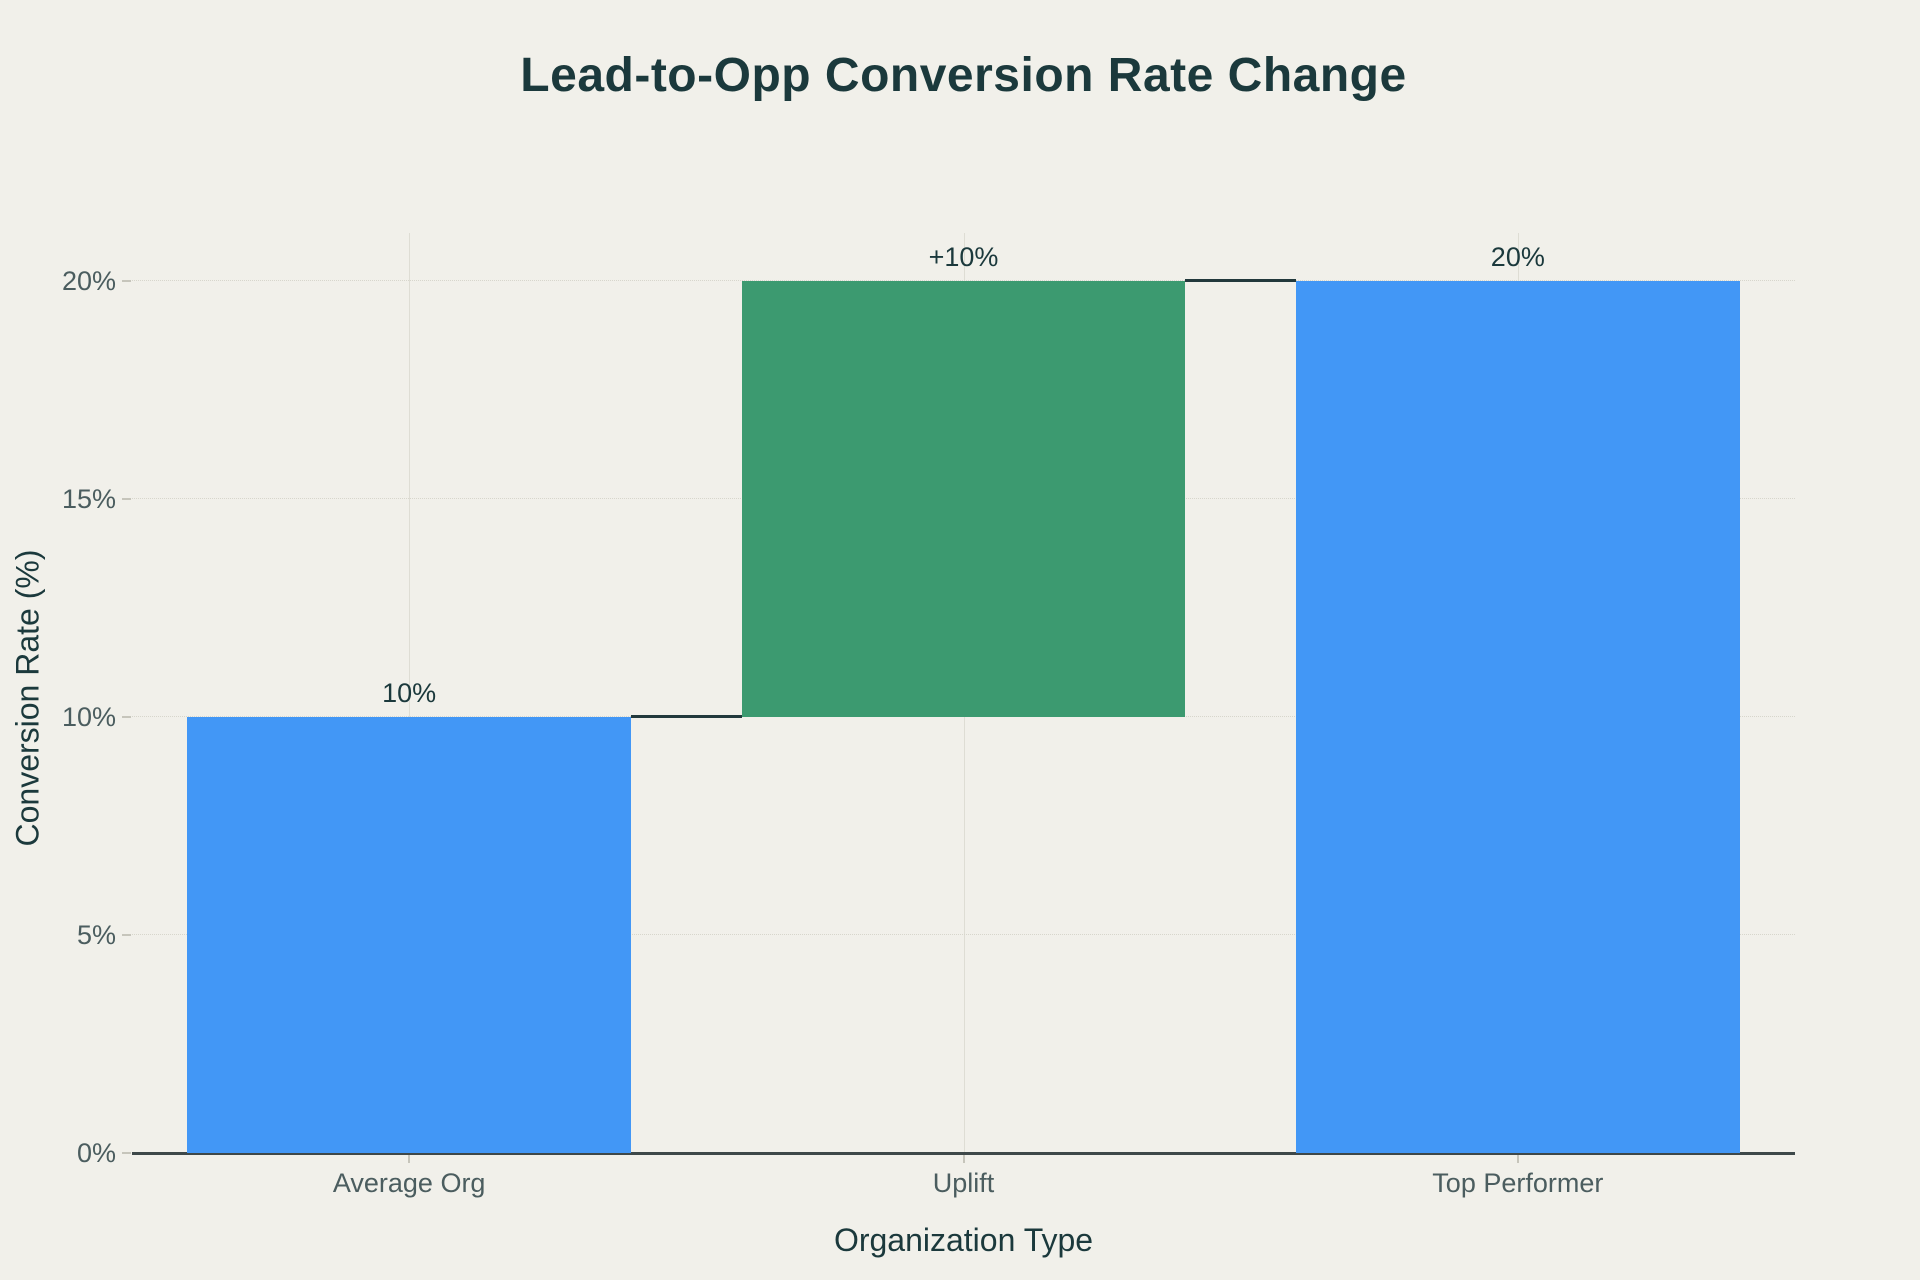 The height and width of the screenshot is (1280, 1920). I want to click on x-axis-line, so click(963, 1153).